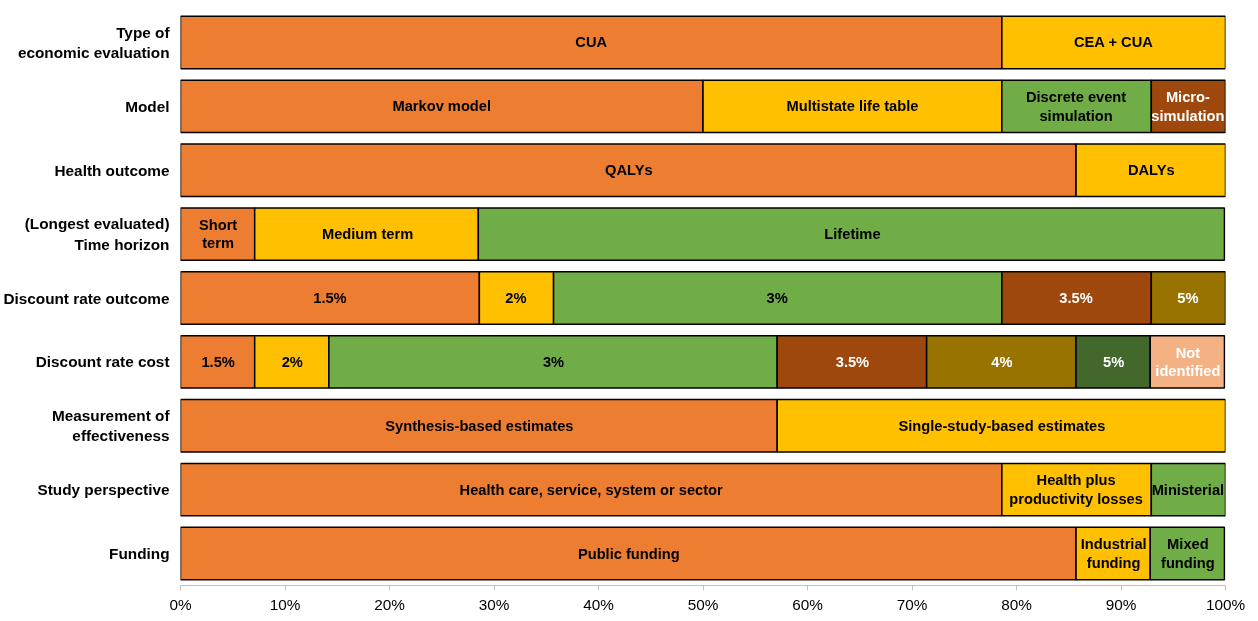 This screenshot has width=1258, height=621. Describe the element at coordinates (629, 170) in the screenshot. I see `annotation: QALYs` at that location.